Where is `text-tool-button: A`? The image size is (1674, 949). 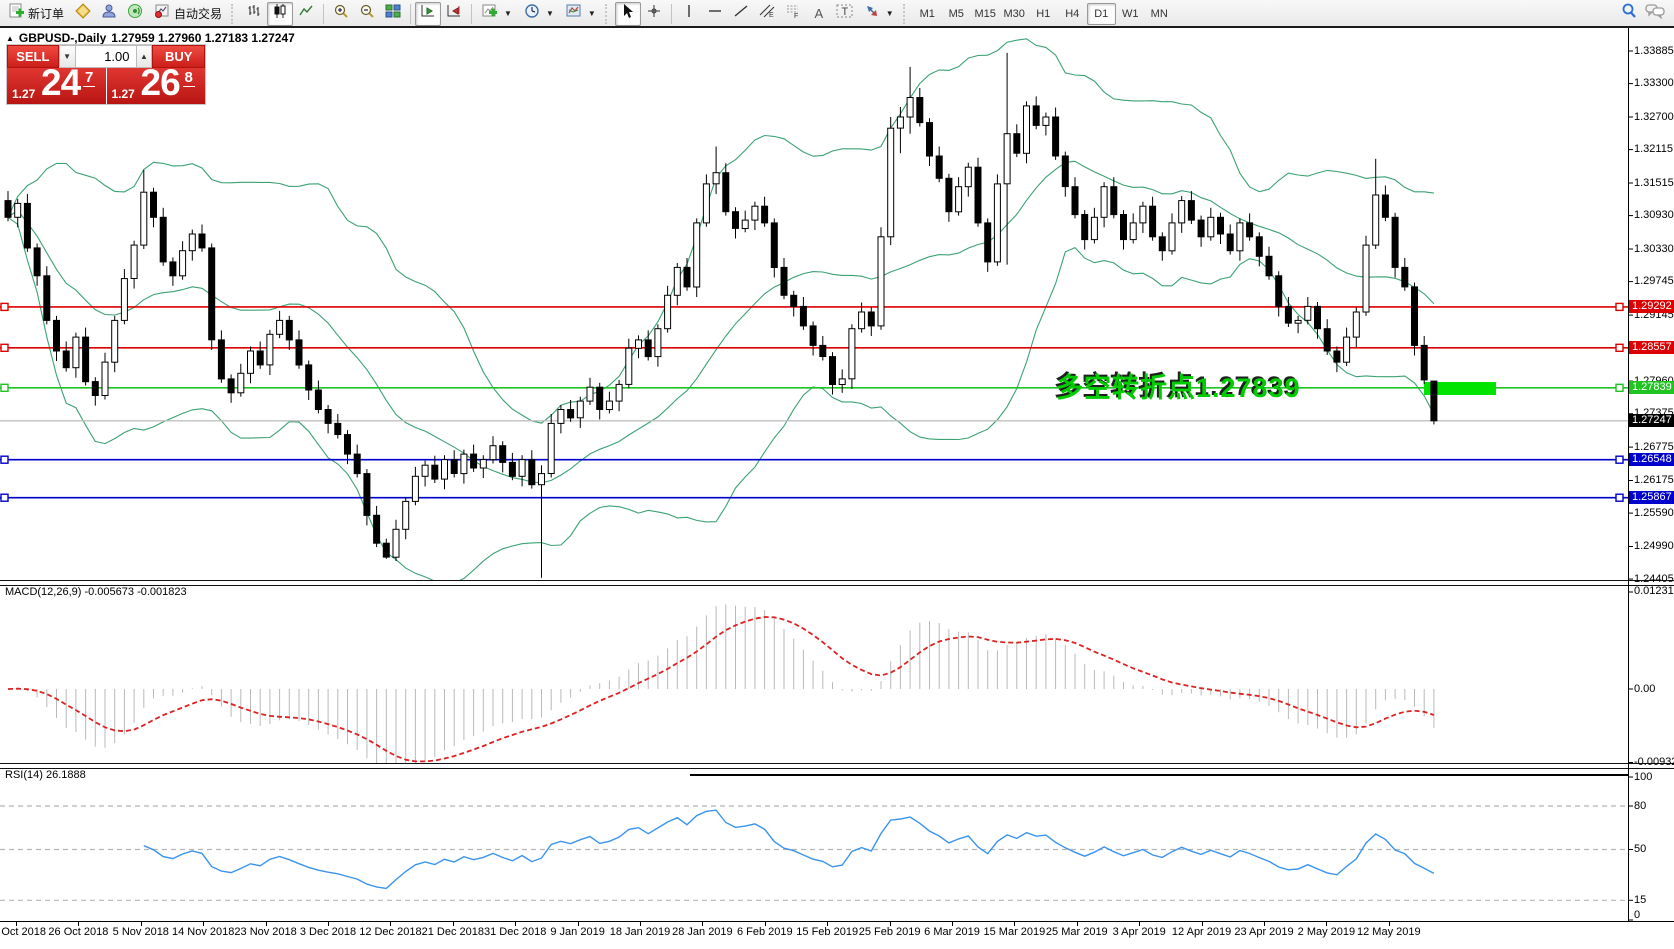
text-tool-button: A is located at coordinates (819, 14).